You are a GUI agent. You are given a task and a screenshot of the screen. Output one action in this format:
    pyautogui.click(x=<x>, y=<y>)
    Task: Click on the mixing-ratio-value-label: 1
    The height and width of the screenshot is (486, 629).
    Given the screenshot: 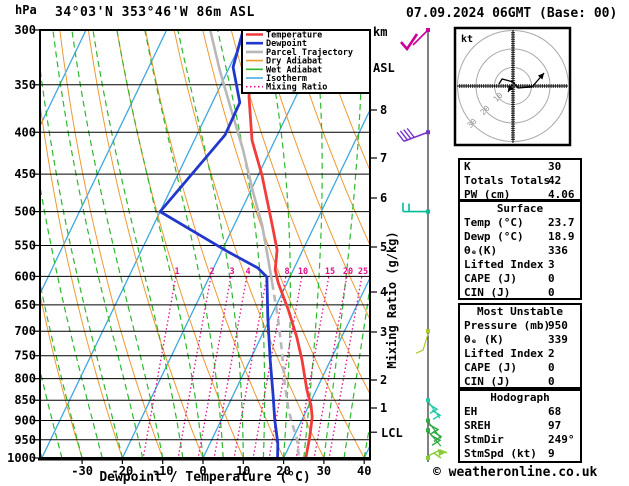 What is the action you would take?
    pyautogui.click(x=176, y=272)
    